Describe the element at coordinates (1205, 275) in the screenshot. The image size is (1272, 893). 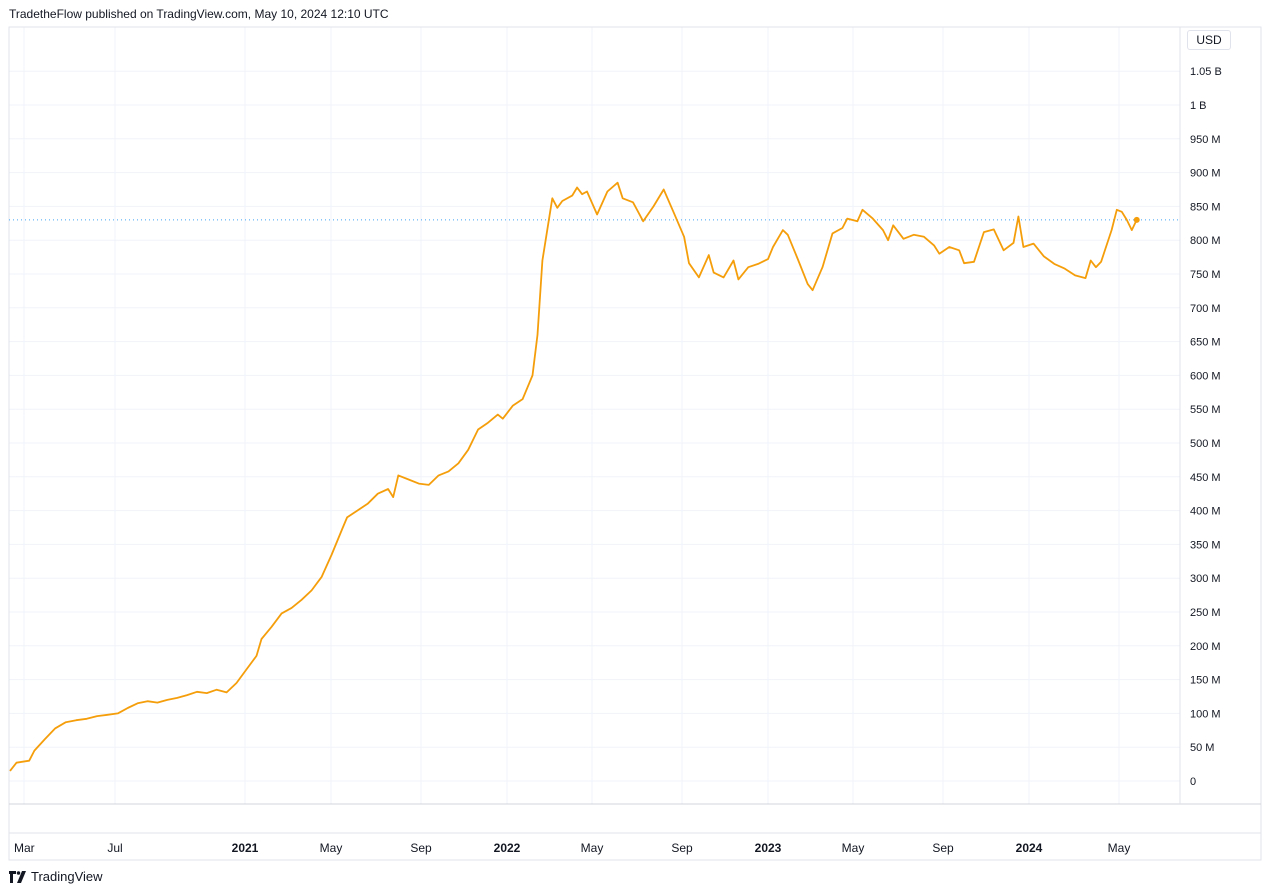
I see `y-tick-label: 750 M` at that location.